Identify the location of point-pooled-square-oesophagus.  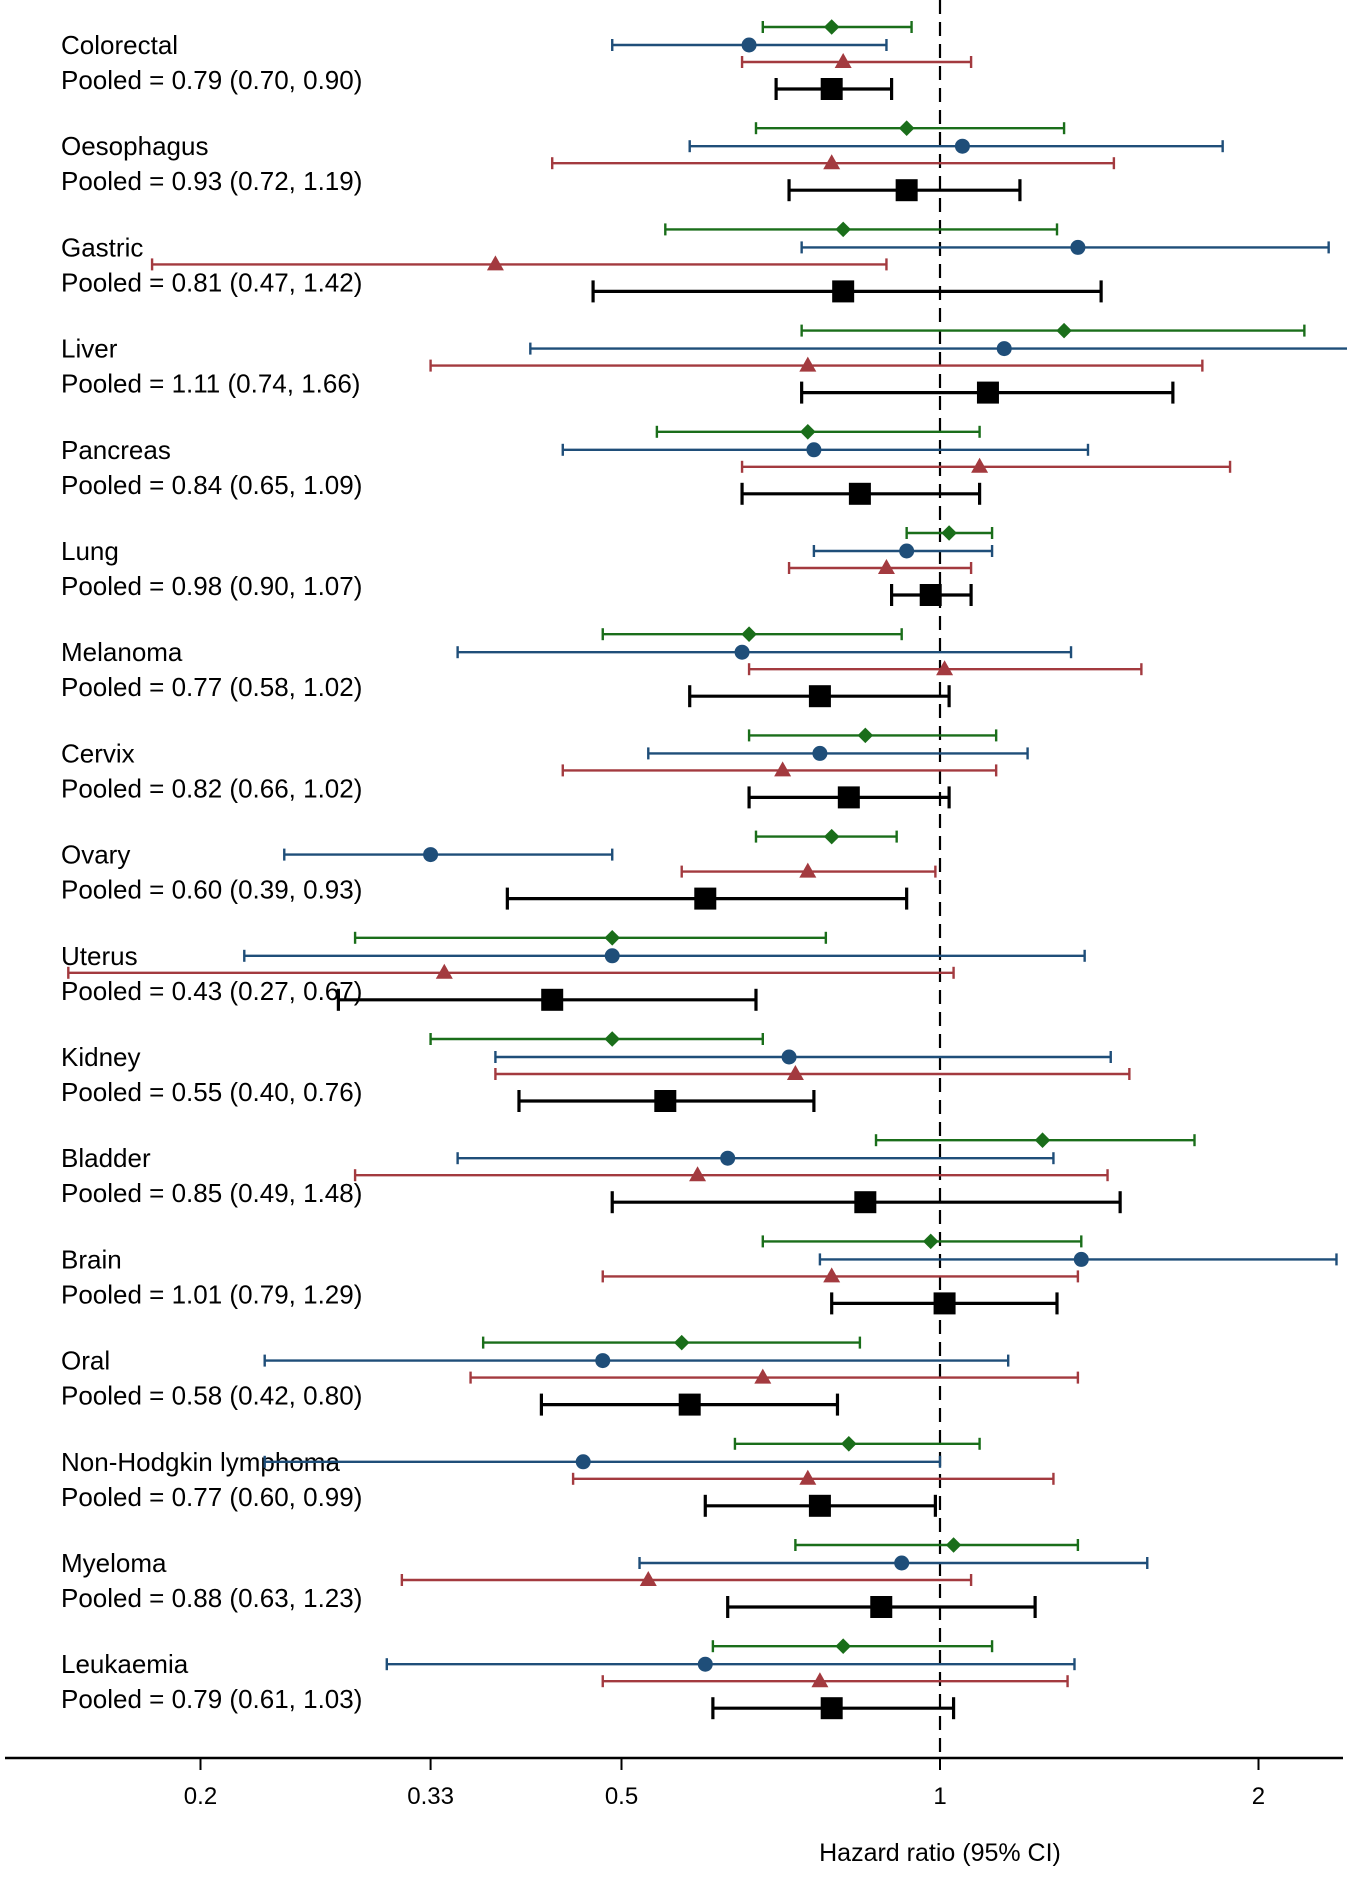
(906, 190).